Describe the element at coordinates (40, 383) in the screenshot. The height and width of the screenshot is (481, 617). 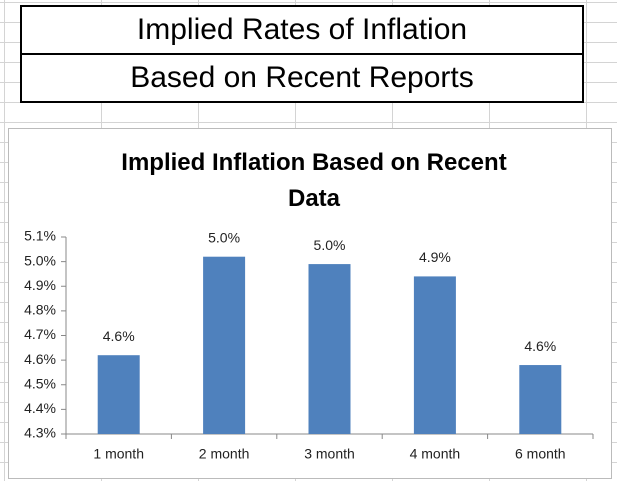
I see `y-tick-label: 4.5%` at that location.